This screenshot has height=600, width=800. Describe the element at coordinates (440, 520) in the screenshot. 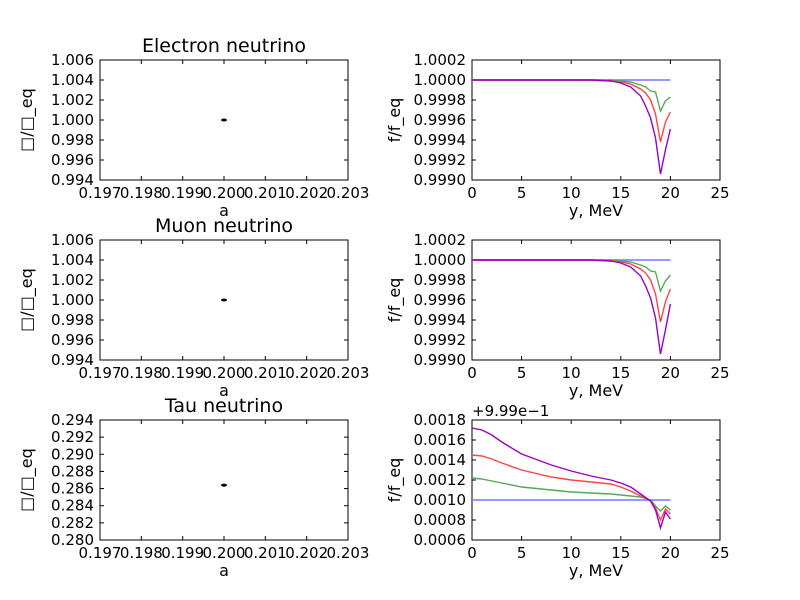

I see `y-tick-label: 0.0008` at that location.